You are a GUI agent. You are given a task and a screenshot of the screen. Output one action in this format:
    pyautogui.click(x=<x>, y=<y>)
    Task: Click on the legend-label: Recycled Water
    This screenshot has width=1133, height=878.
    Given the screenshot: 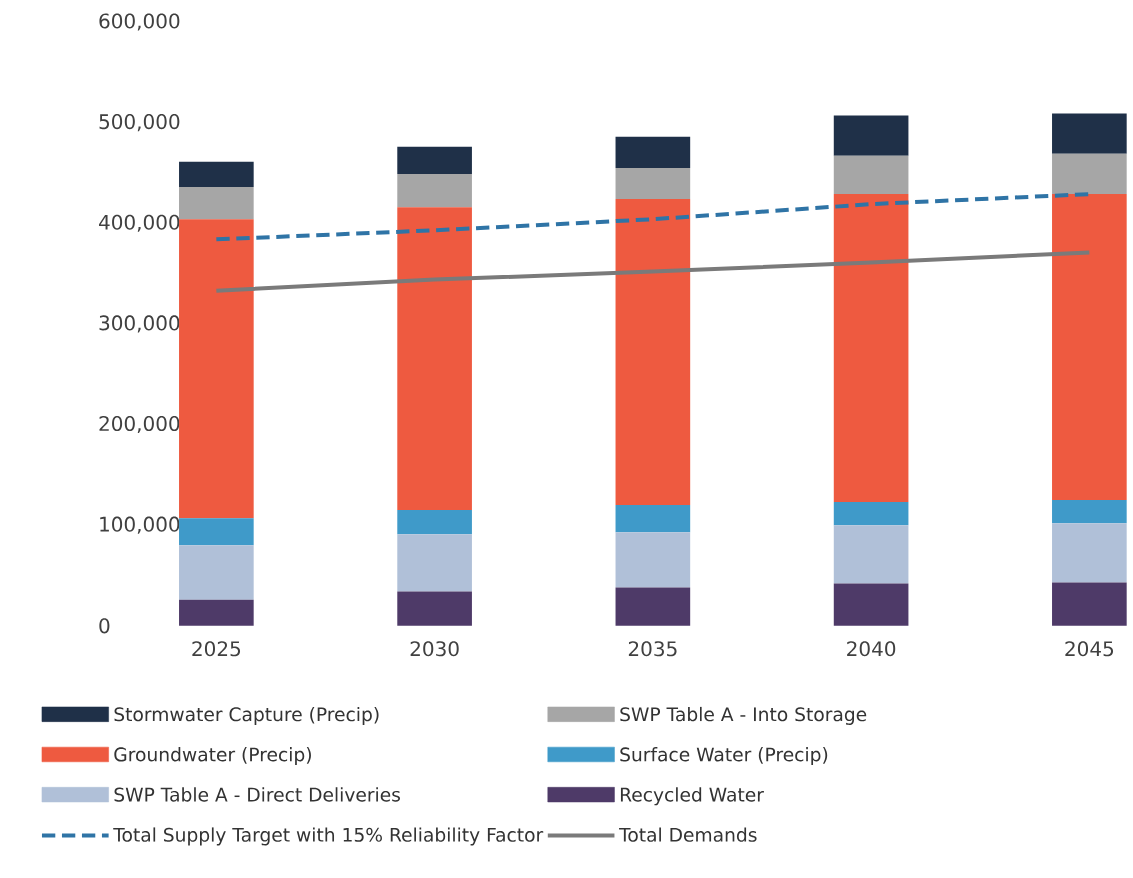 What is the action you would take?
    pyautogui.click(x=692, y=796)
    